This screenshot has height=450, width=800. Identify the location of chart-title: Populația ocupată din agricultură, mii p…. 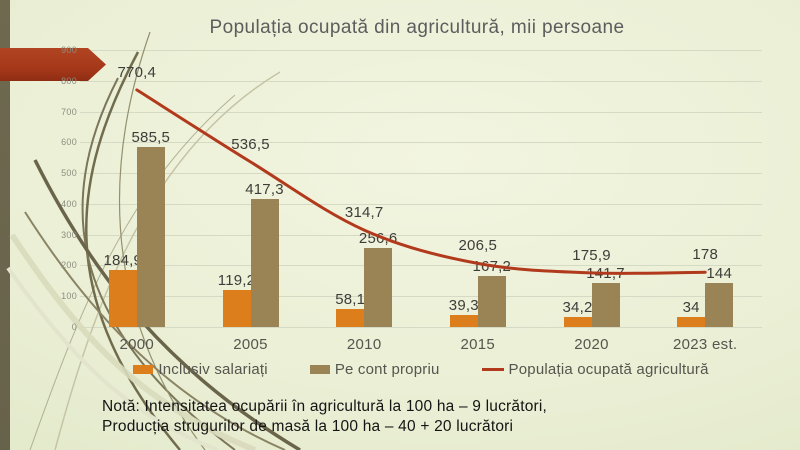
(417, 27).